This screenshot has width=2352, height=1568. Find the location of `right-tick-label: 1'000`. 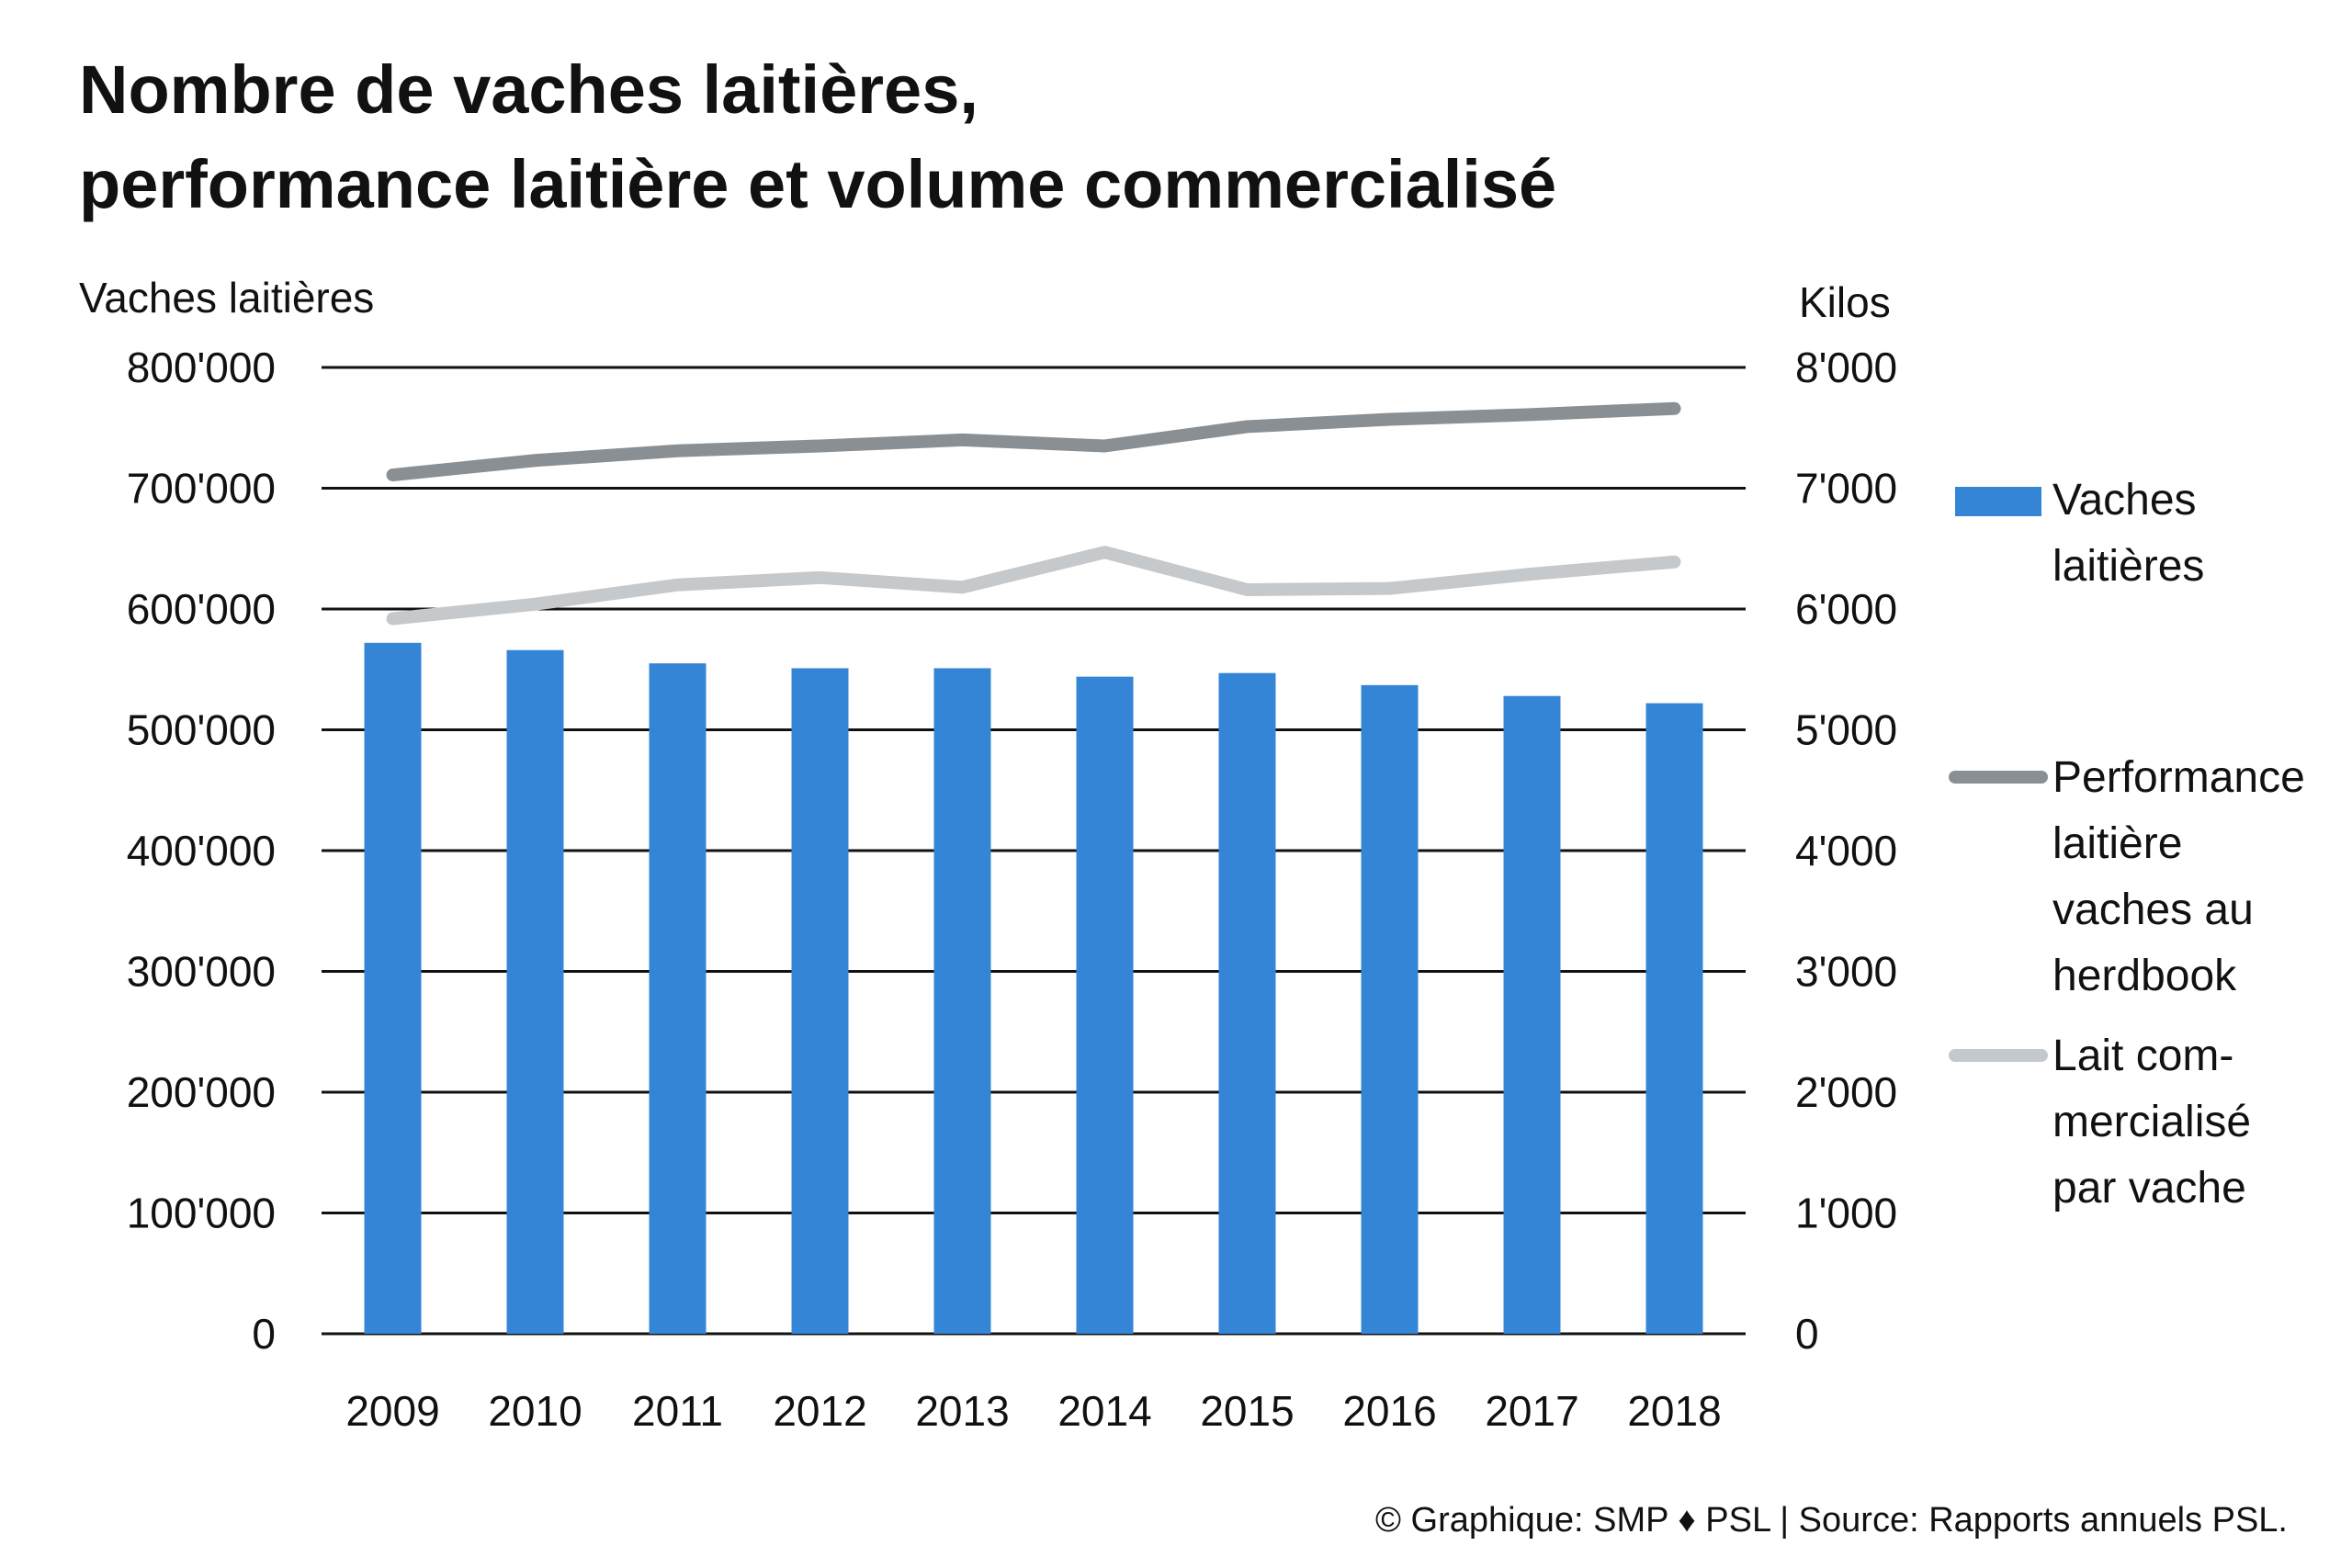

right-tick-label: 1'000 is located at coordinates (1846, 1213).